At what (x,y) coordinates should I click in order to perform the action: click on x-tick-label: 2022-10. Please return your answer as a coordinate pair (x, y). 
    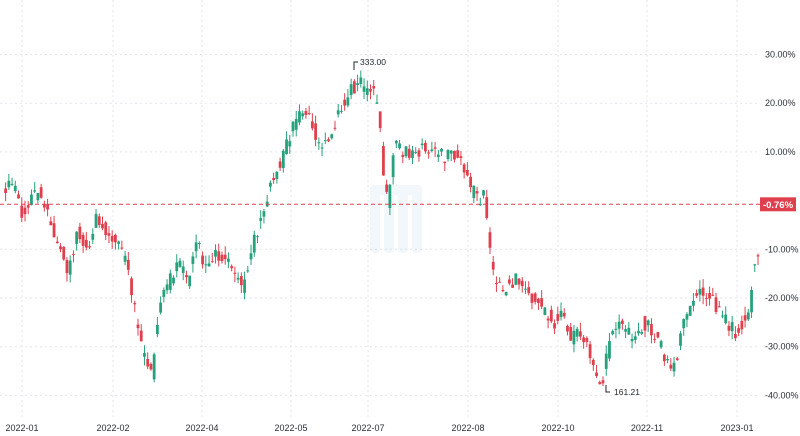
    Looking at the image, I should click on (557, 428).